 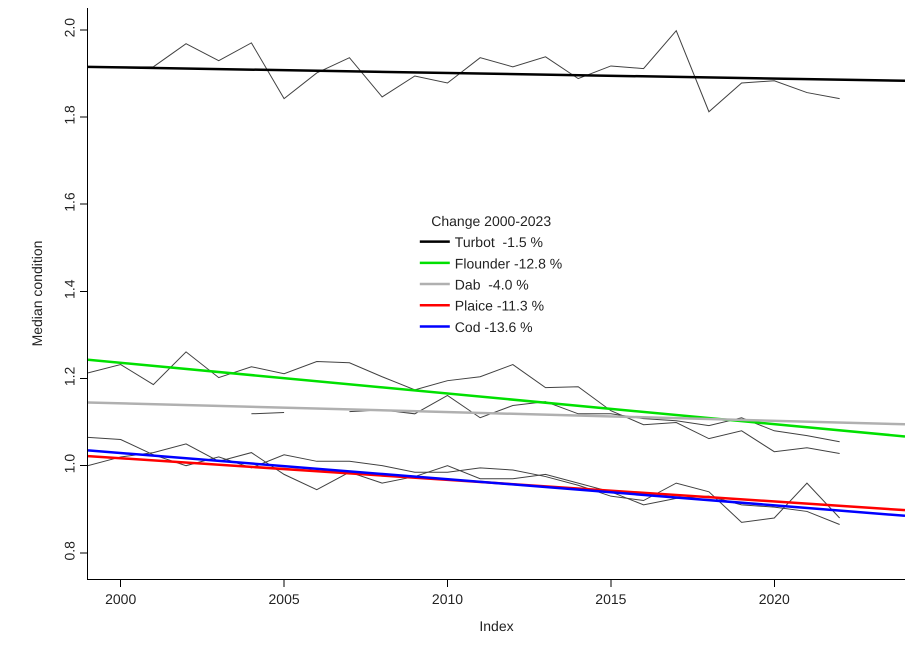 What do you see at coordinates (491, 284) in the screenshot?
I see `legend-label: Dab -4.0 %` at bounding box center [491, 284].